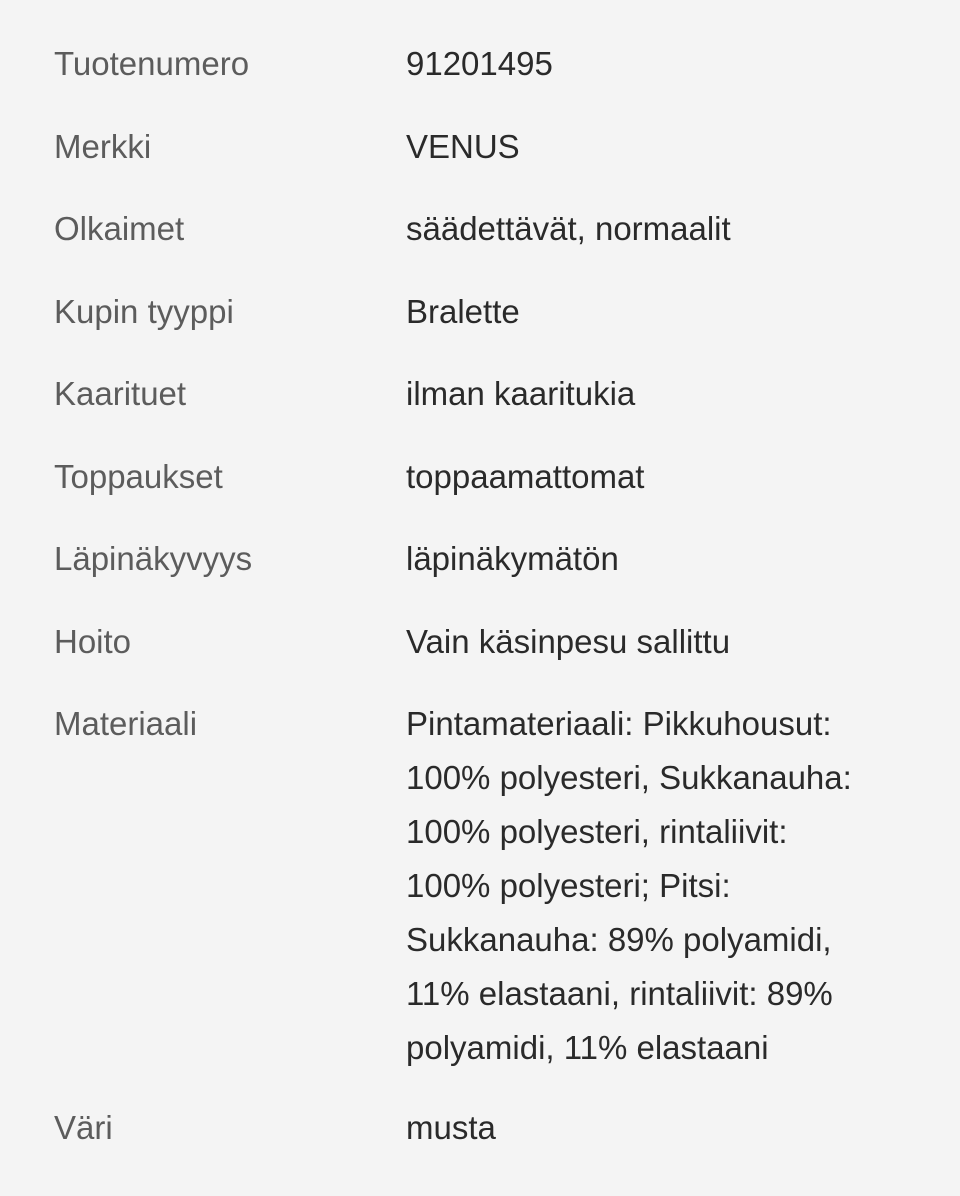 The width and height of the screenshot is (960, 1196). What do you see at coordinates (568, 641) in the screenshot?
I see `row-value: Vain käsinpesu sallittu` at bounding box center [568, 641].